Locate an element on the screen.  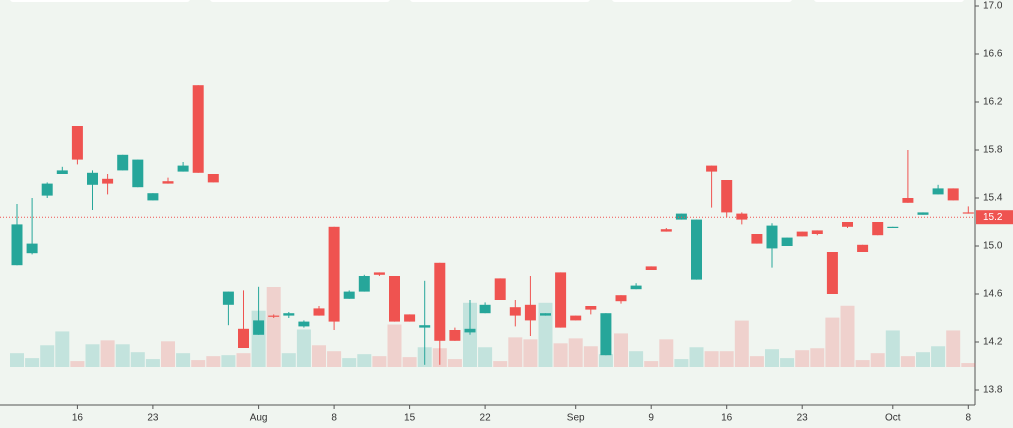
last-price-label: 15.2 is located at coordinates (993, 217).